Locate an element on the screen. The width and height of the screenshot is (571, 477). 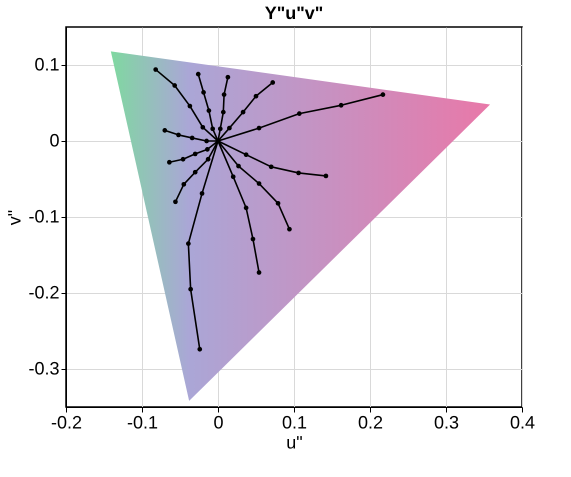
y-axis-title: v" is located at coordinates (14, 218).